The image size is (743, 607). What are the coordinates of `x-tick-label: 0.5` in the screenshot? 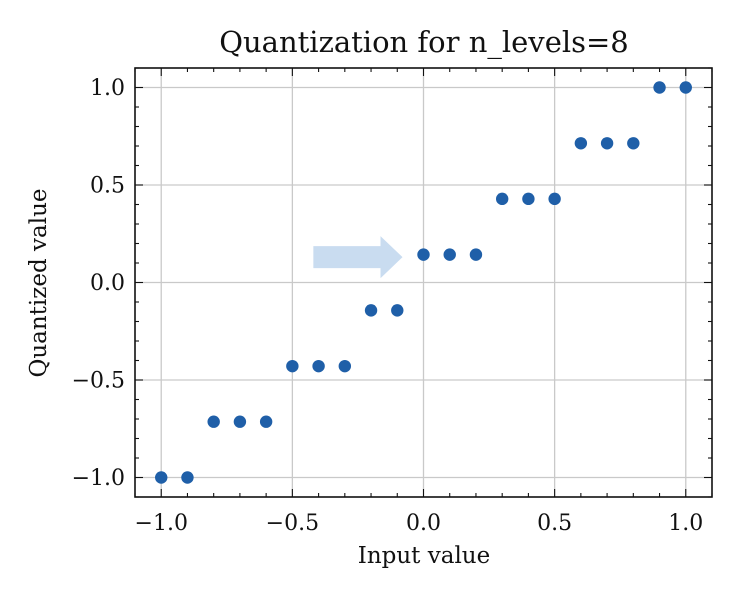 It's located at (554, 523).